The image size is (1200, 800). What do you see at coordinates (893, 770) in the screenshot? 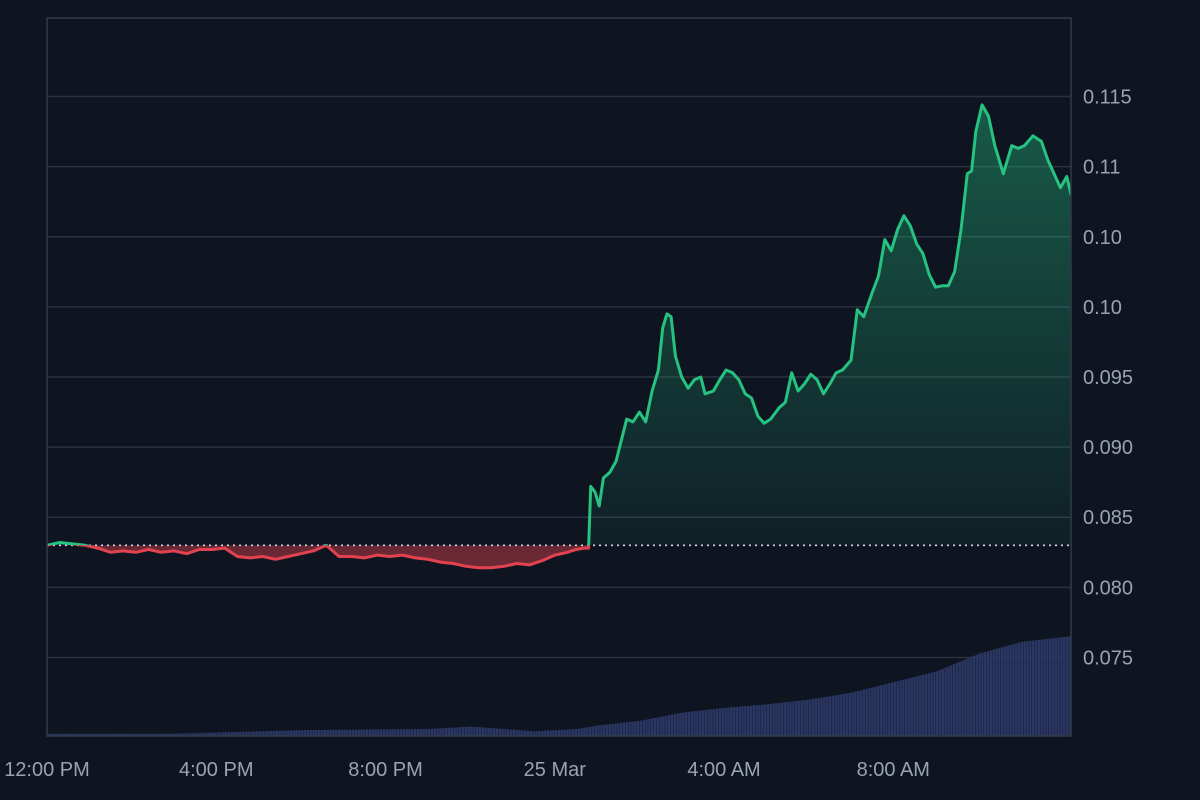
I see `x-tick-label: 8:00 AM` at bounding box center [893, 770].